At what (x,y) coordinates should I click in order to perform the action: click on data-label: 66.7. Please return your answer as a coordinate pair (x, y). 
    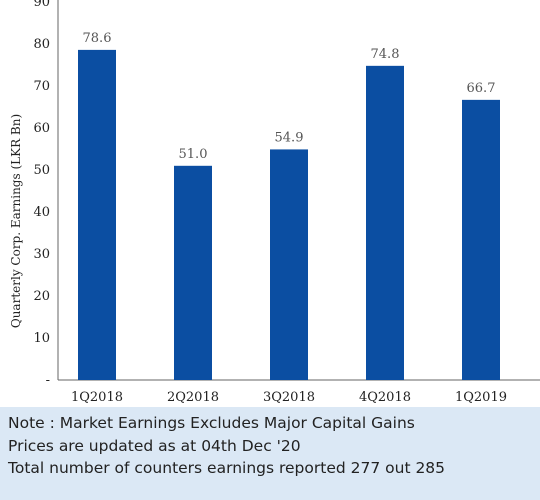
    Looking at the image, I should click on (481, 88).